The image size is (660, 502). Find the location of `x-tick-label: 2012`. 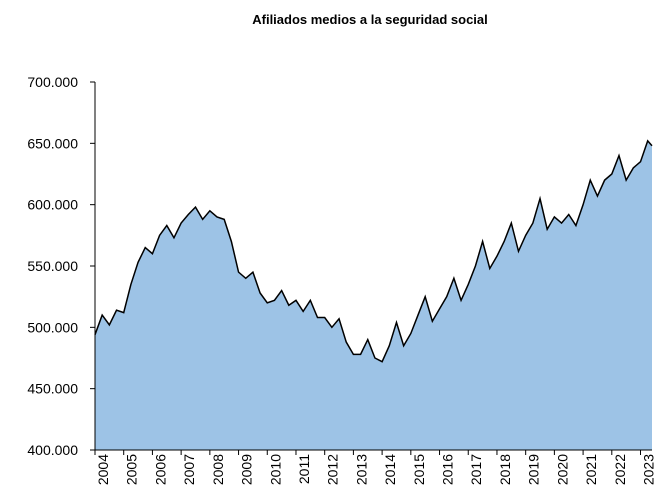

x-tick-label: 2012 is located at coordinates (333, 469).